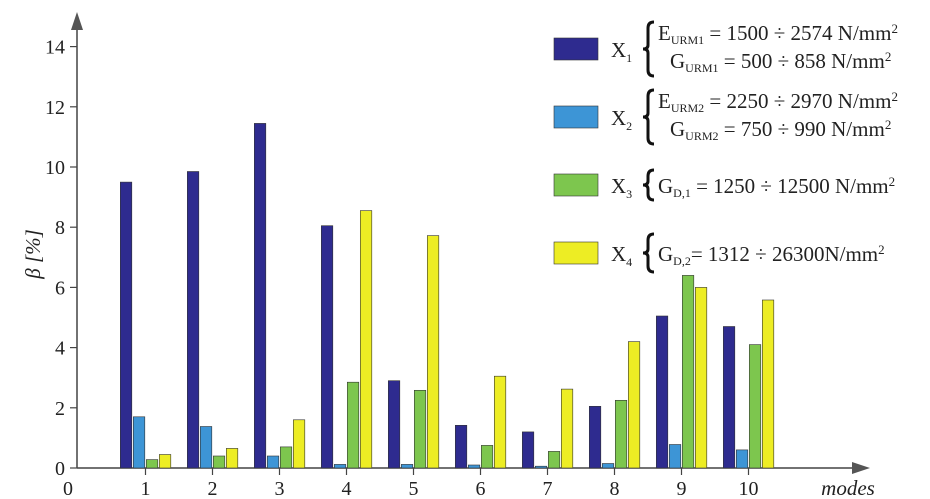 The height and width of the screenshot is (499, 930). What do you see at coordinates (548, 488) in the screenshot?
I see `x-tick-label: 7` at bounding box center [548, 488].